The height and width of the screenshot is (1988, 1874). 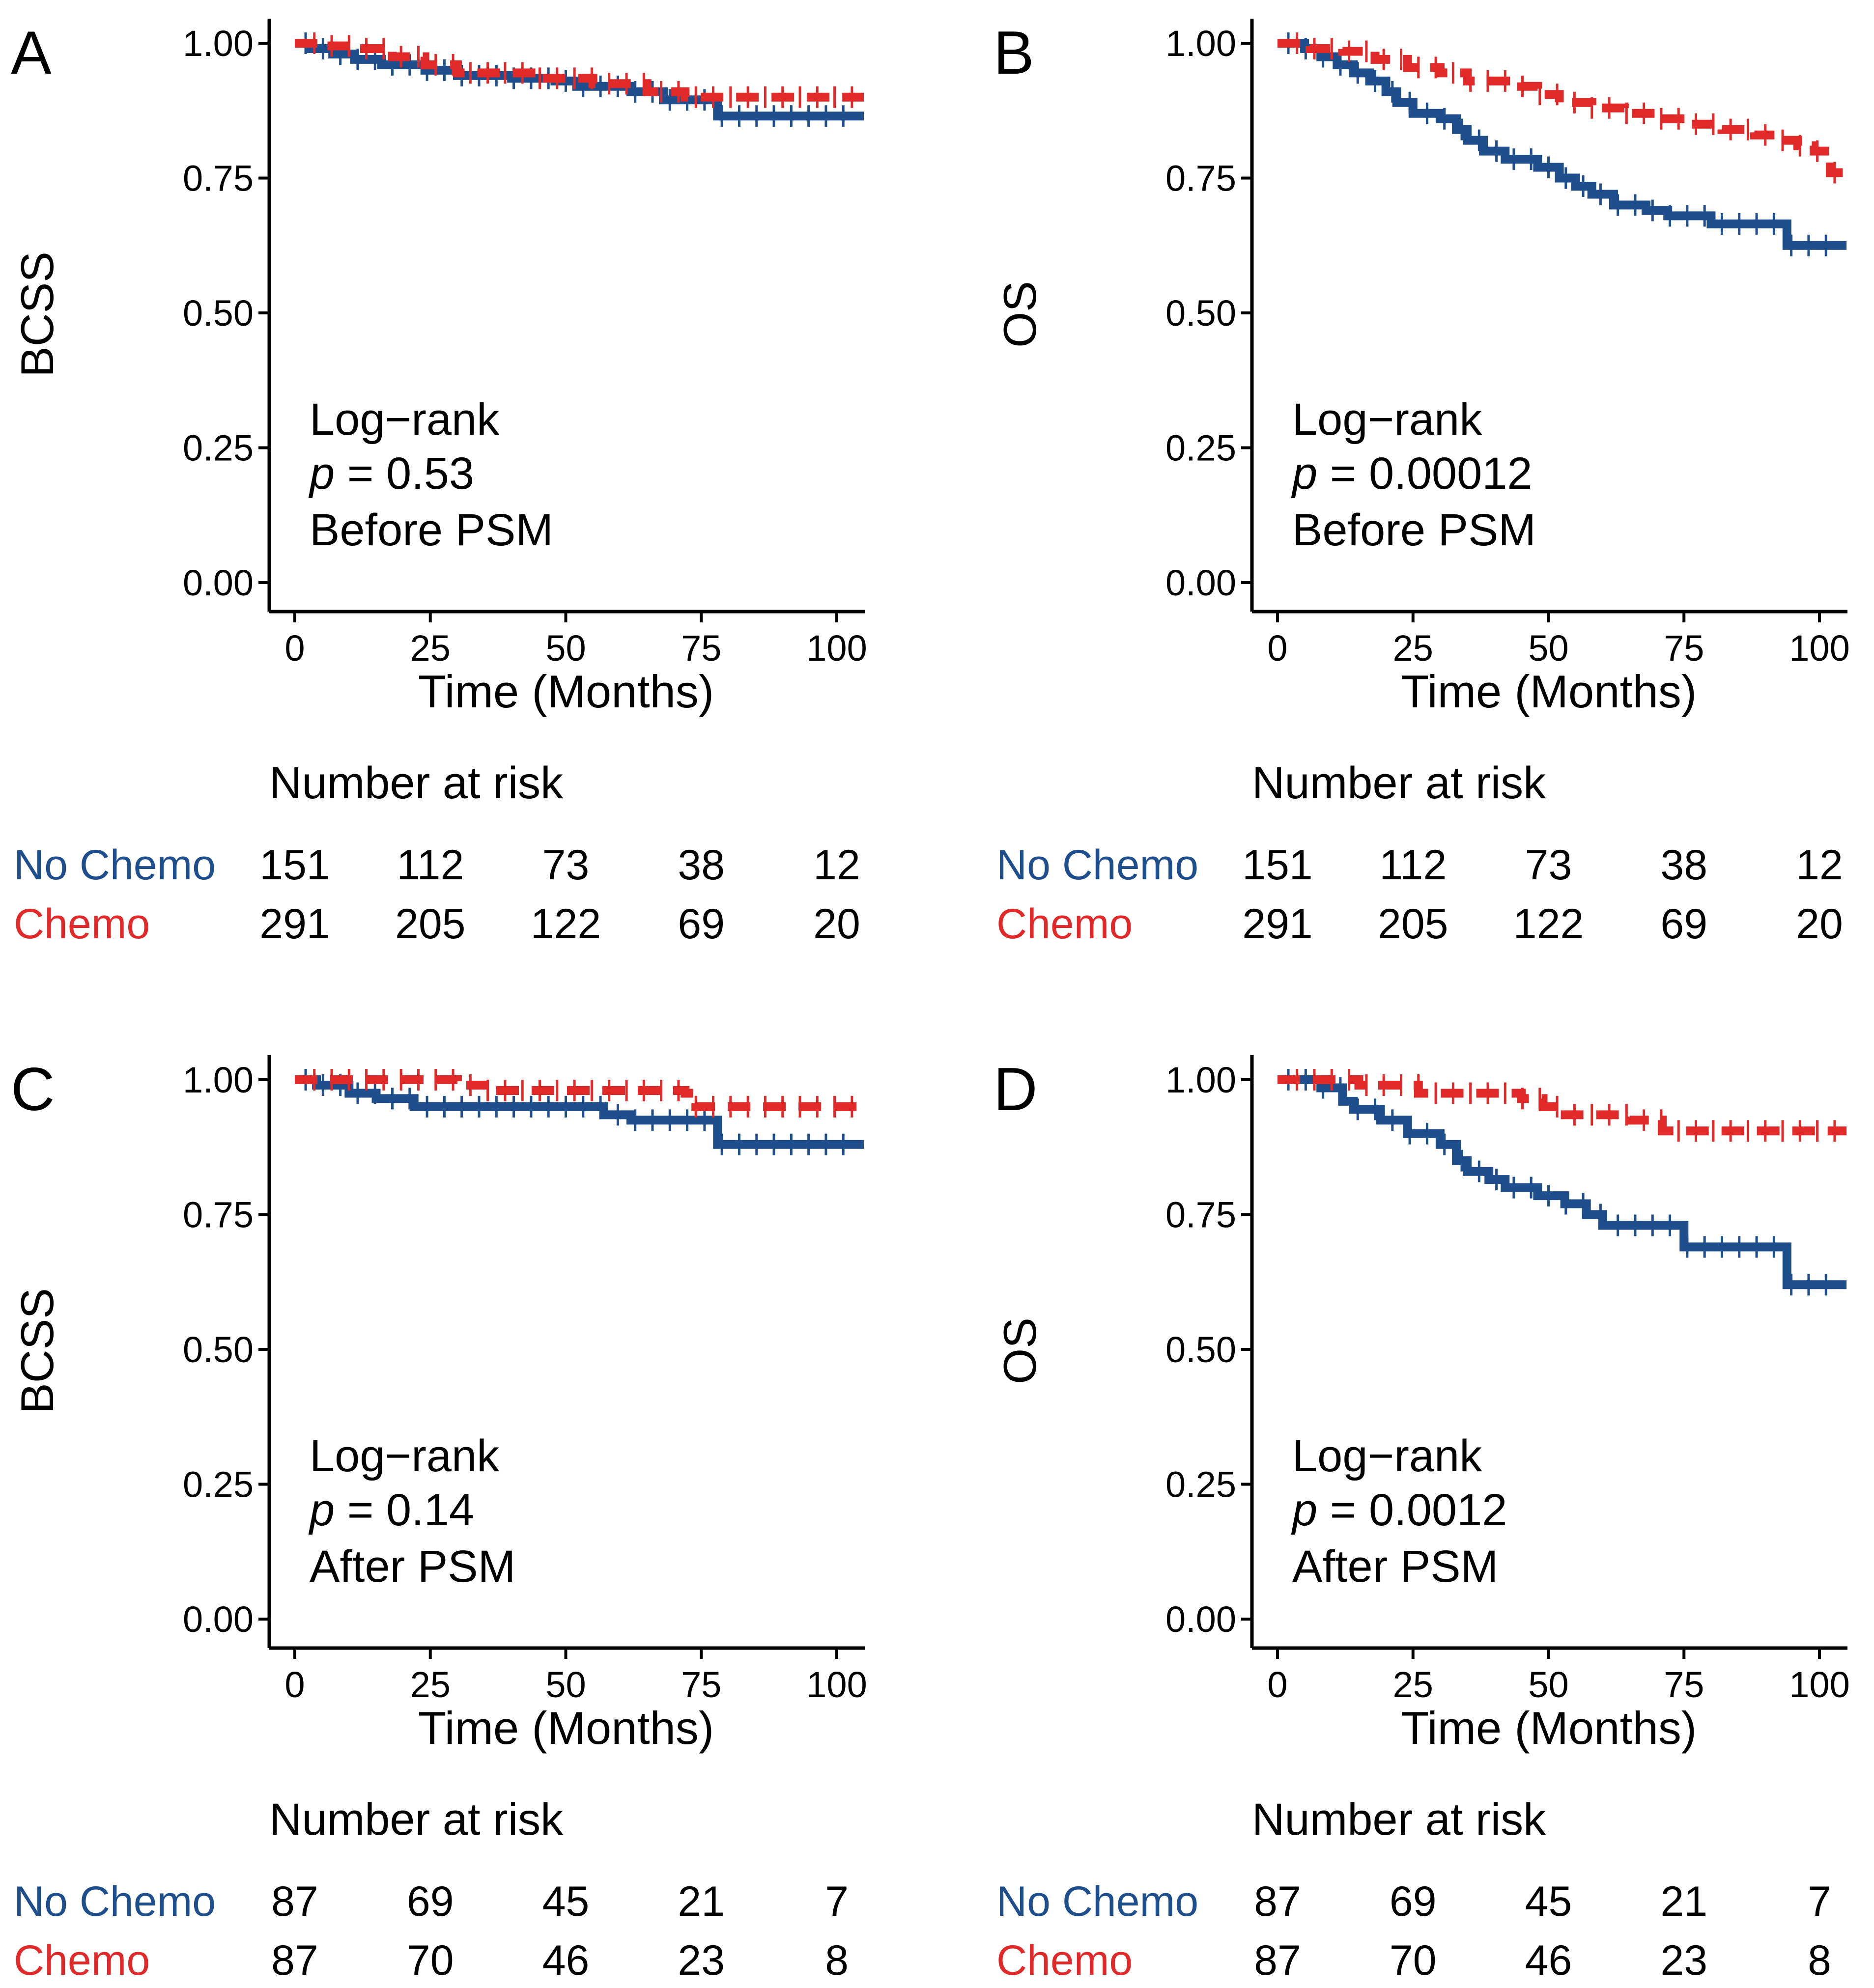 I want to click on survival-curve-no-chemo, so click(x=1562, y=144).